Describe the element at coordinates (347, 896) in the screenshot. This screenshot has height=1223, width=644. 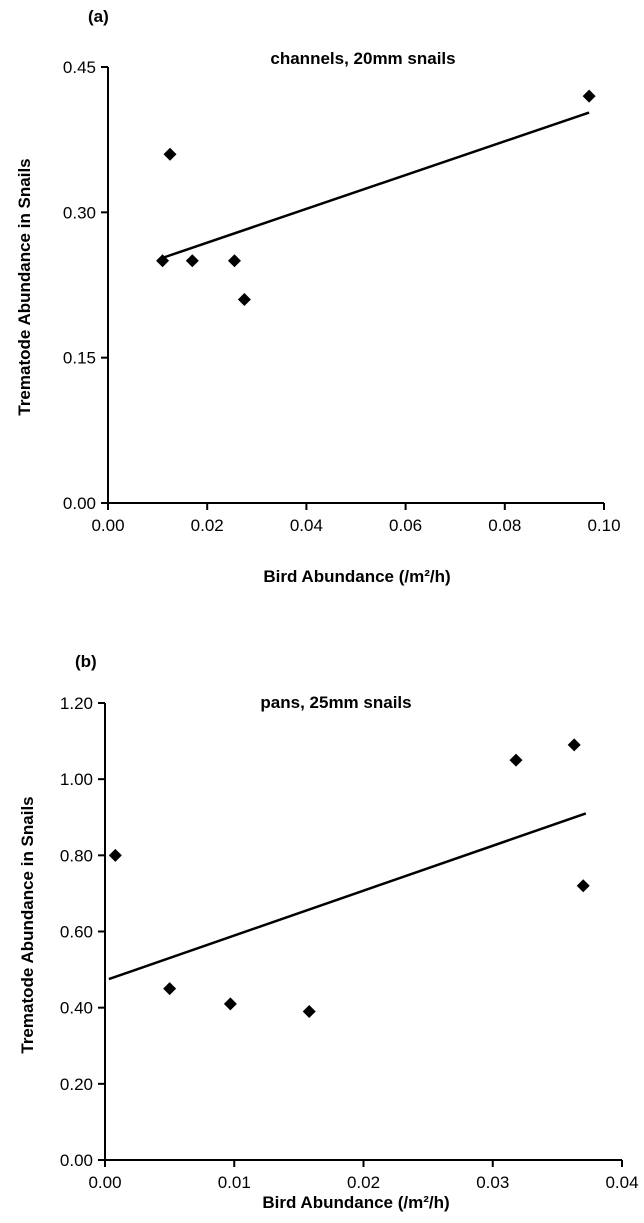
I see `trendline-b` at that location.